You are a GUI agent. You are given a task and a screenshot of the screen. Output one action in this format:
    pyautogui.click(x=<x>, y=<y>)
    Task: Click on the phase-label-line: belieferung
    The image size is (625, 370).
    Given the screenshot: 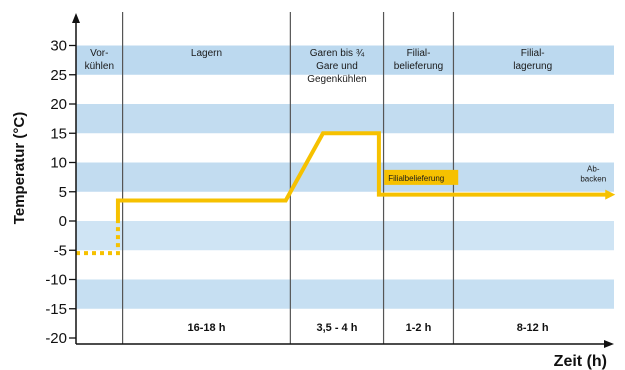 What is the action you would take?
    pyautogui.click(x=418, y=66)
    